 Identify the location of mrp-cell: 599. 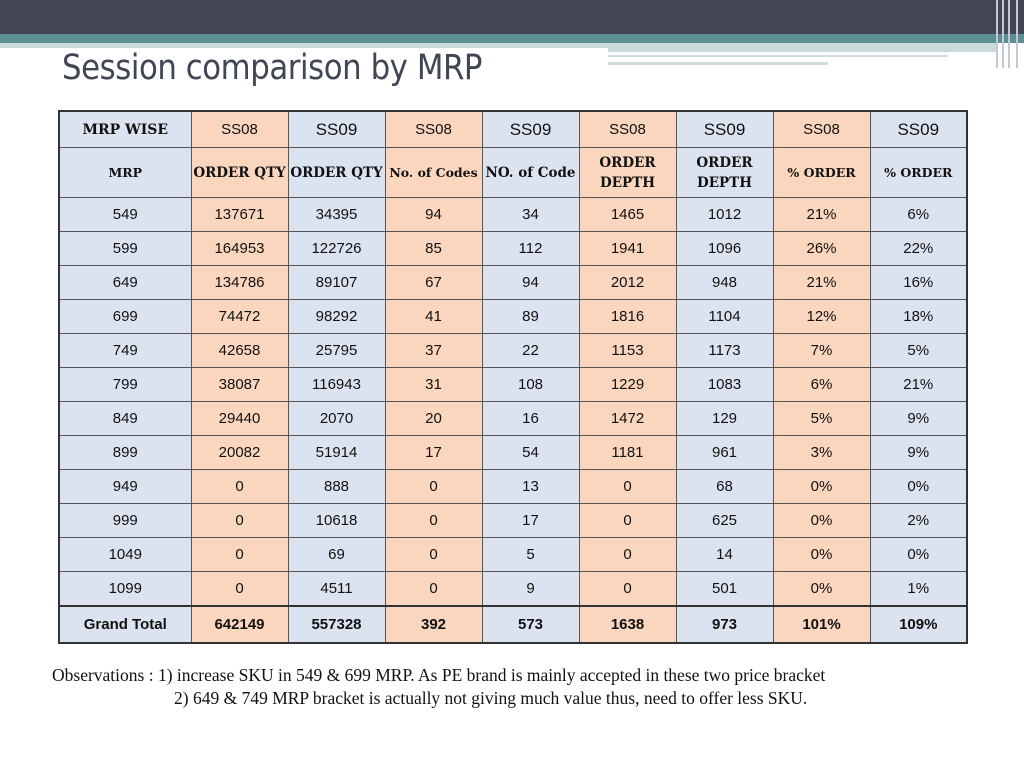
(125, 248).